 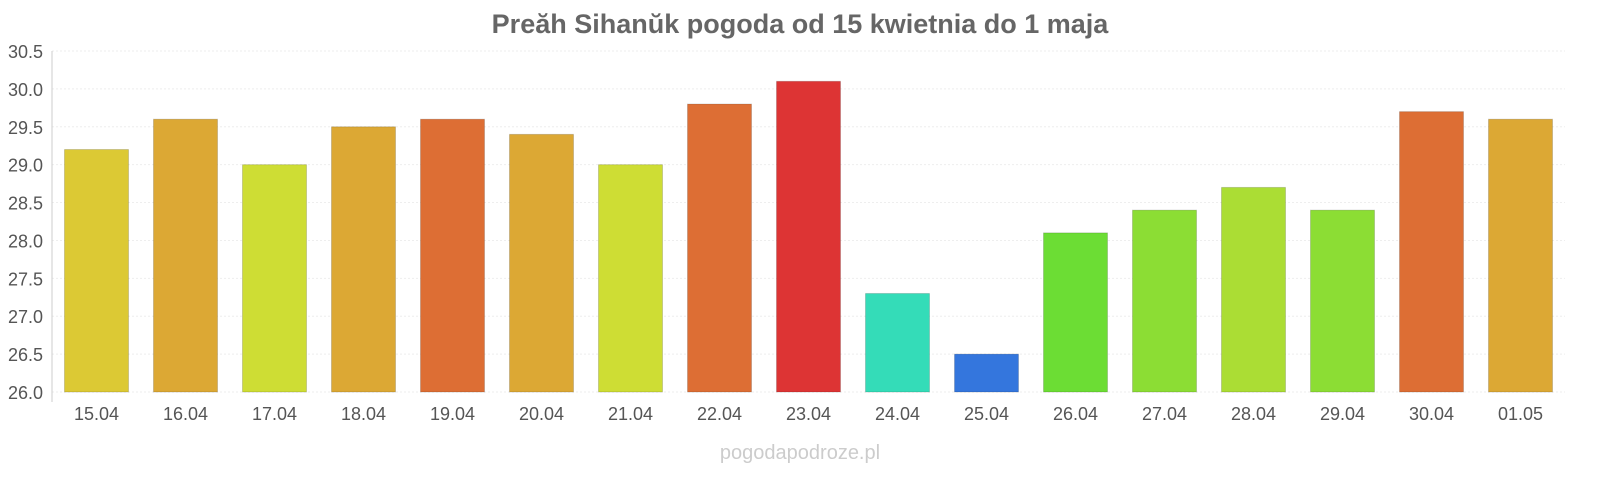 I want to click on bar-25.04, so click(x=986, y=373).